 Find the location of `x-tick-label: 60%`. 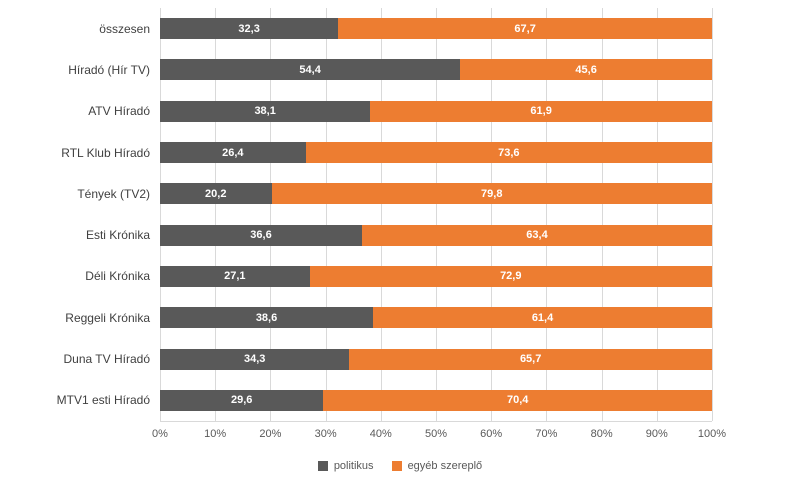

x-tick-label: 60% is located at coordinates (491, 434).